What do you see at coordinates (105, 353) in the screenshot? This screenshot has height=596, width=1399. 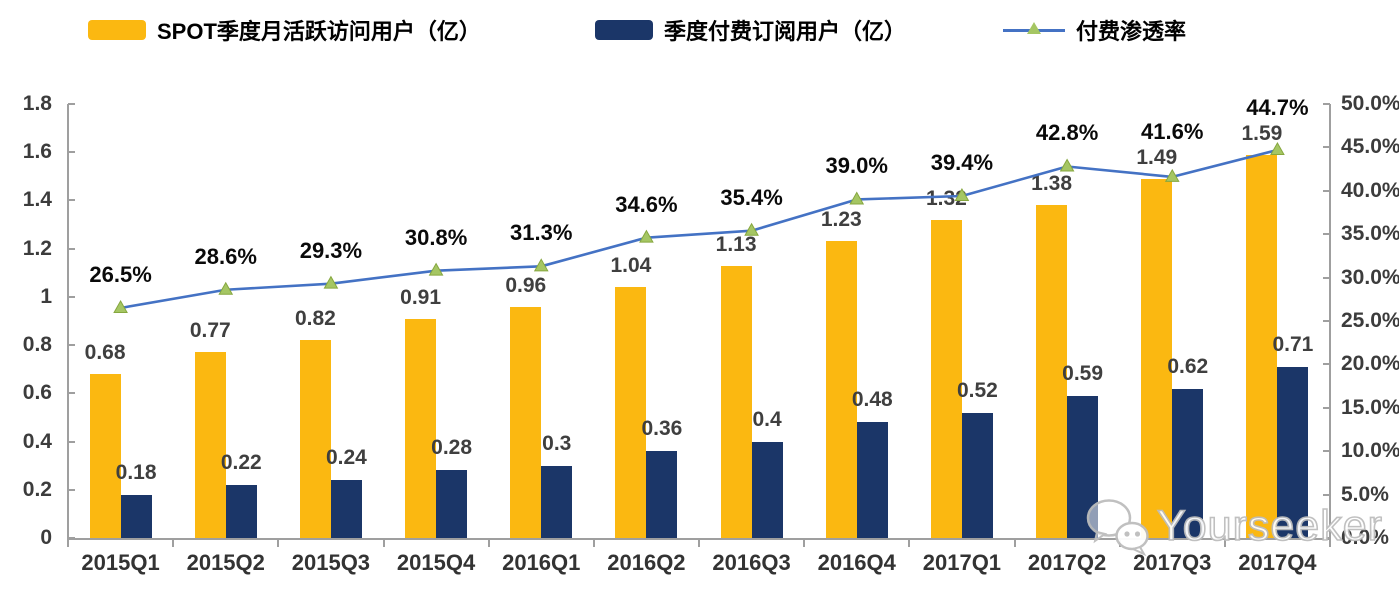 I see `mau-value-label: 0.68` at bounding box center [105, 353].